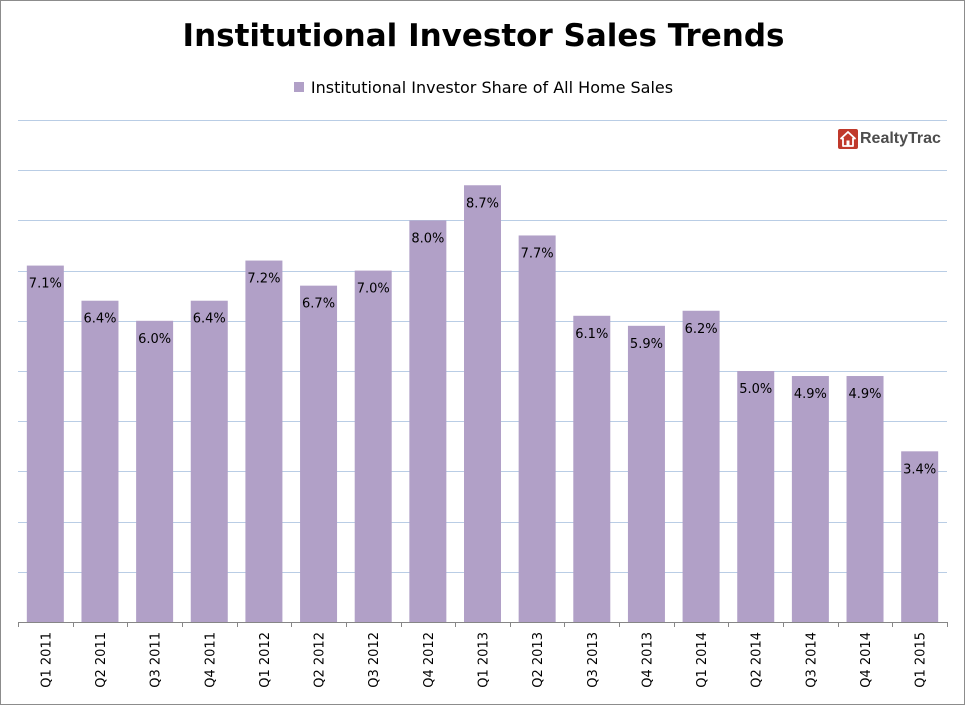 This screenshot has width=967, height=707. I want to click on house-icon, so click(848, 139).